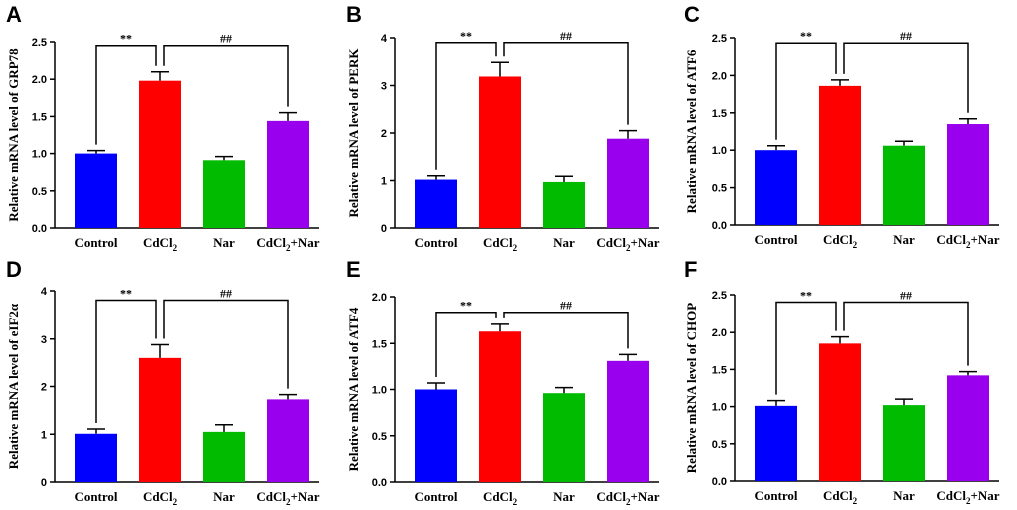 This screenshot has width=1017, height=510. Describe the element at coordinates (14, 269) in the screenshot. I see `panel-letter: D` at that location.